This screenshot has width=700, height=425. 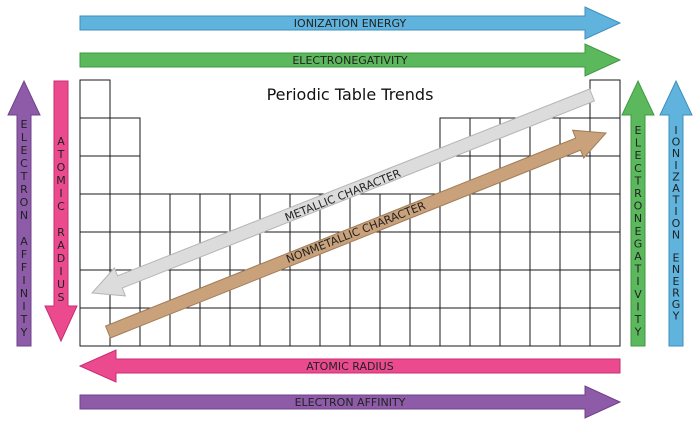 What do you see at coordinates (676, 213) in the screenshot?
I see `ionization-energy-right-arrow-shape` at bounding box center [676, 213].